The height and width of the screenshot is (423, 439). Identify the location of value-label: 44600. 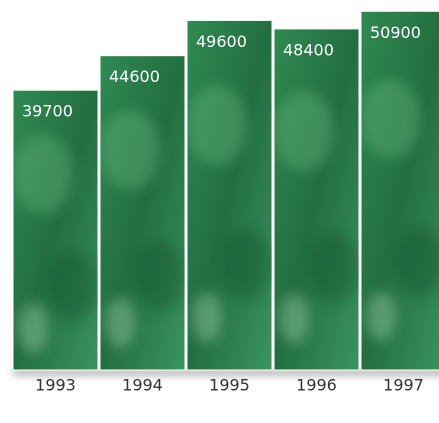
(134, 76).